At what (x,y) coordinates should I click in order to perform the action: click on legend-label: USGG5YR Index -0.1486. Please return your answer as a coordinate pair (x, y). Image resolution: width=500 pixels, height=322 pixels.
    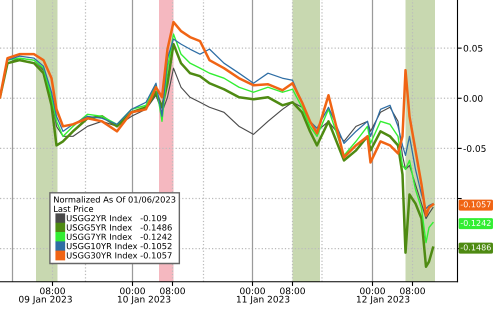
    Looking at the image, I should click on (119, 227).